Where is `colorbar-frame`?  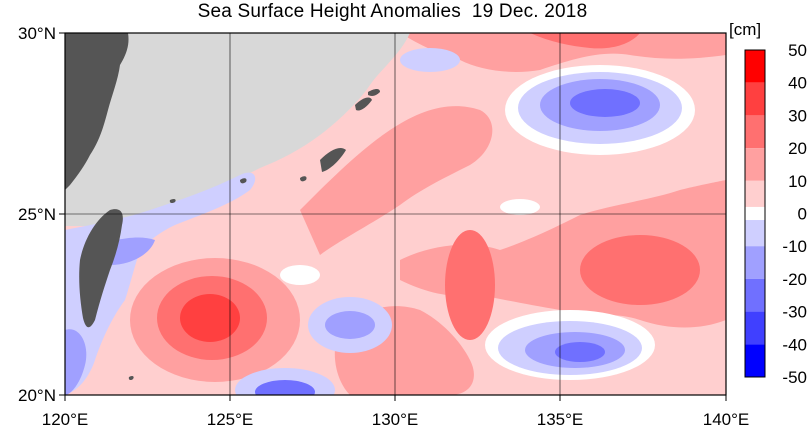 colorbar-frame is located at coordinates (755, 213).